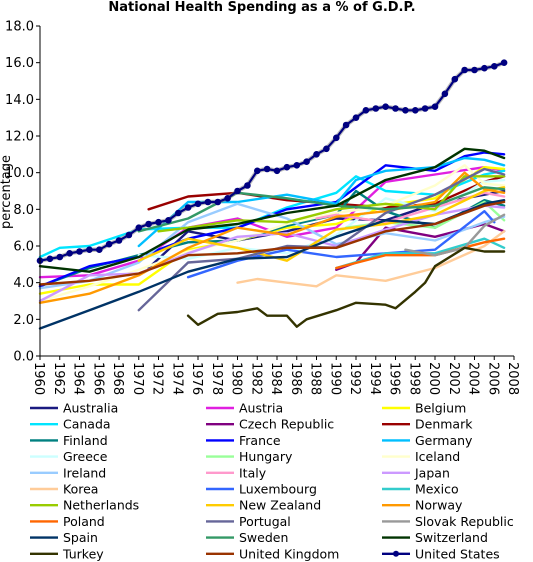 The image size is (533, 562). Describe the element at coordinates (216, 378) in the screenshot. I see `x-tick-label: 1978` at that location.